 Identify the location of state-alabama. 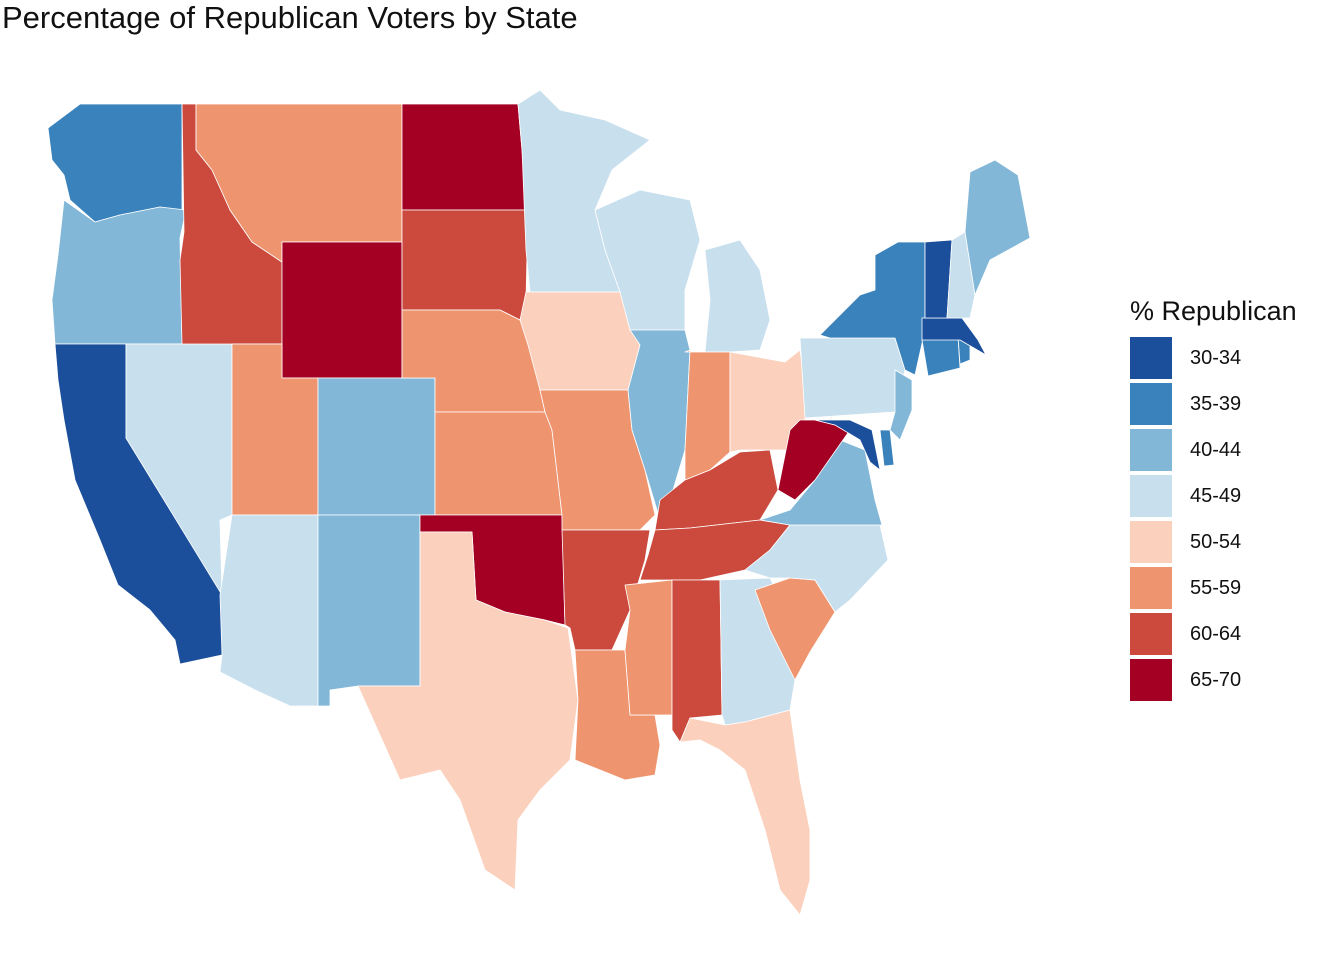
(697, 661).